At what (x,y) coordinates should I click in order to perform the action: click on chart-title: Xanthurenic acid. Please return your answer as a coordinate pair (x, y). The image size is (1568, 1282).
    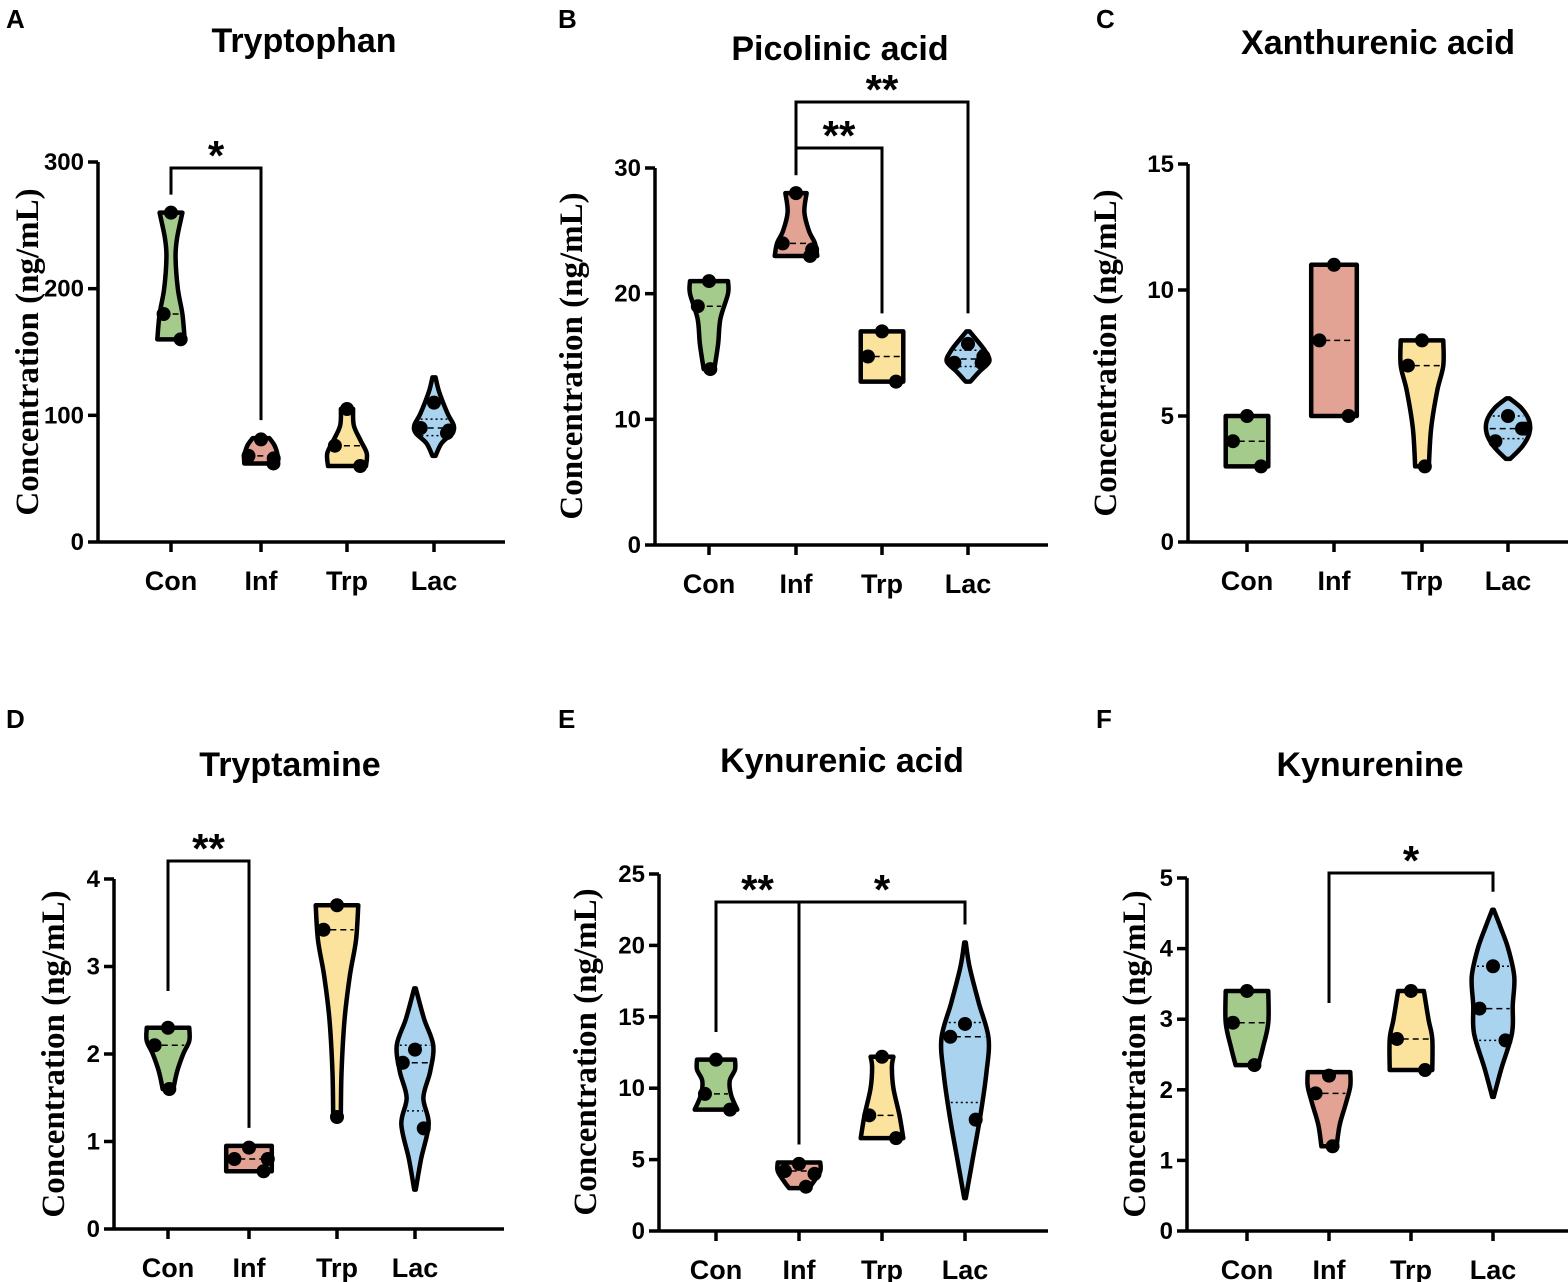
    Looking at the image, I should click on (1378, 43).